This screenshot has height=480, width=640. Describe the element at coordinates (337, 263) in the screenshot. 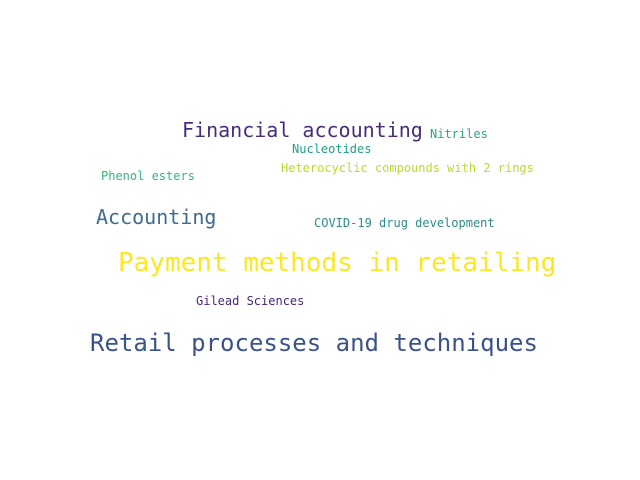

I see `cloud-word: Payment methods in retailing` at that location.